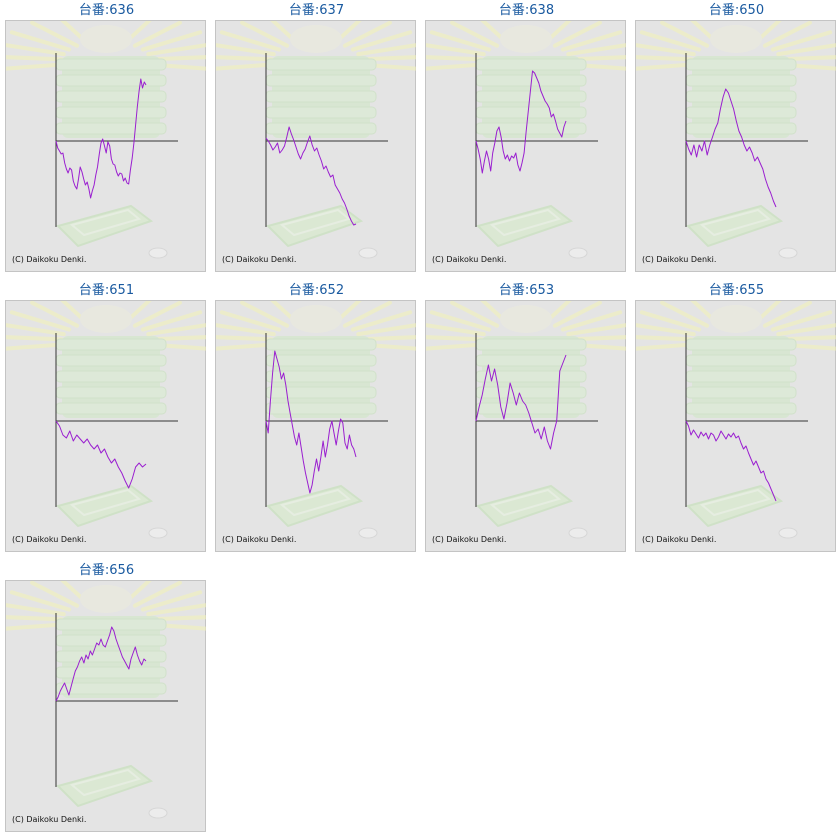 The width and height of the screenshot is (840, 840). I want to click on background-illustration, so click(316, 420).